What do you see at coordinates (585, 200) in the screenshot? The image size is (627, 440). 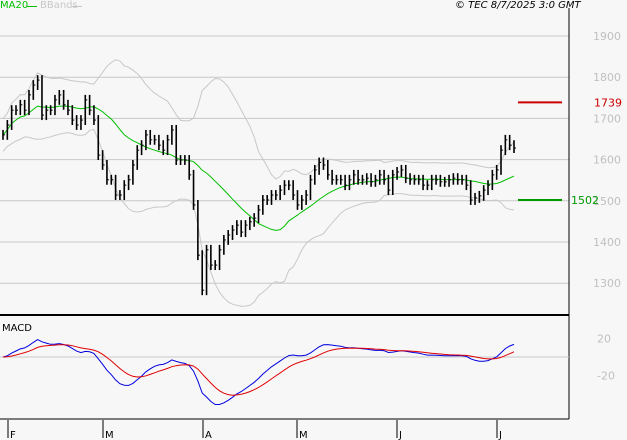 I see `level-label: 1502` at bounding box center [585, 200].